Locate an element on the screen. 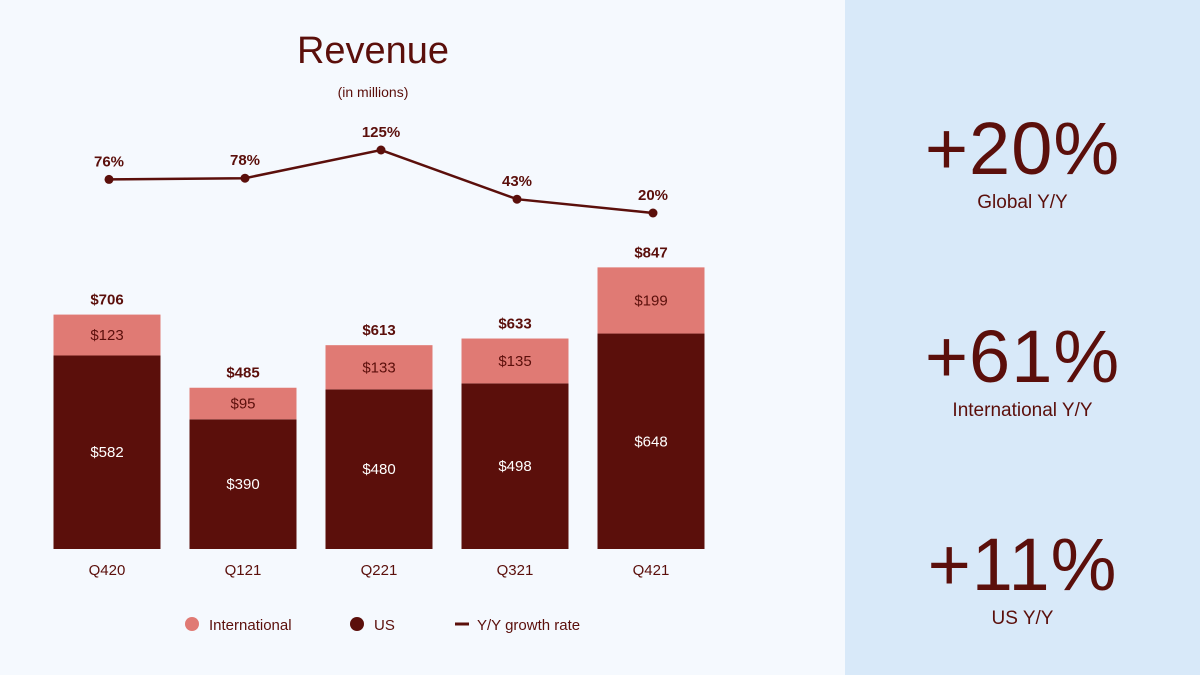  growth-line is located at coordinates (381, 181).